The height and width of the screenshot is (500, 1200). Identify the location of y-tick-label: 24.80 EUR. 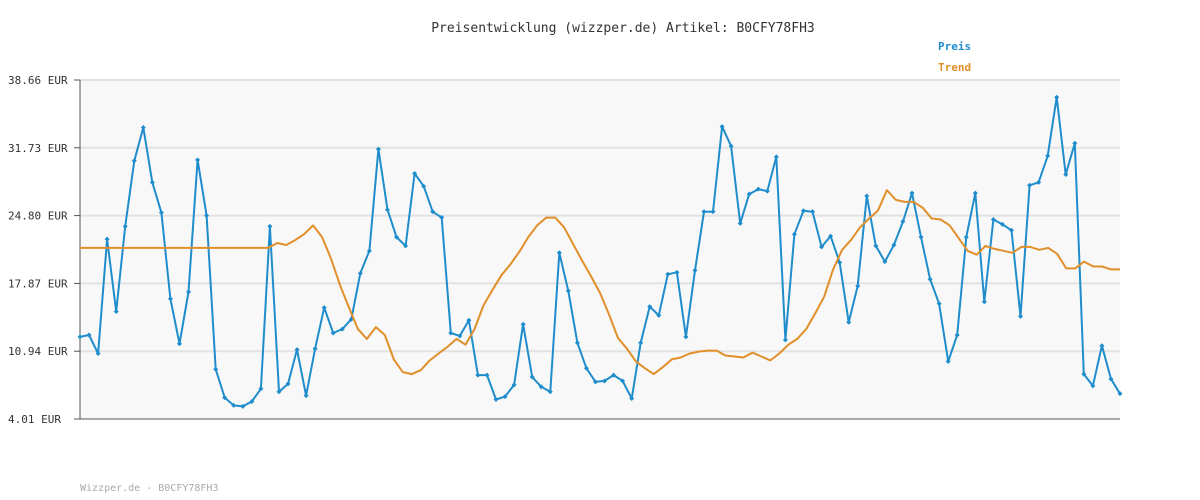
(38, 216).